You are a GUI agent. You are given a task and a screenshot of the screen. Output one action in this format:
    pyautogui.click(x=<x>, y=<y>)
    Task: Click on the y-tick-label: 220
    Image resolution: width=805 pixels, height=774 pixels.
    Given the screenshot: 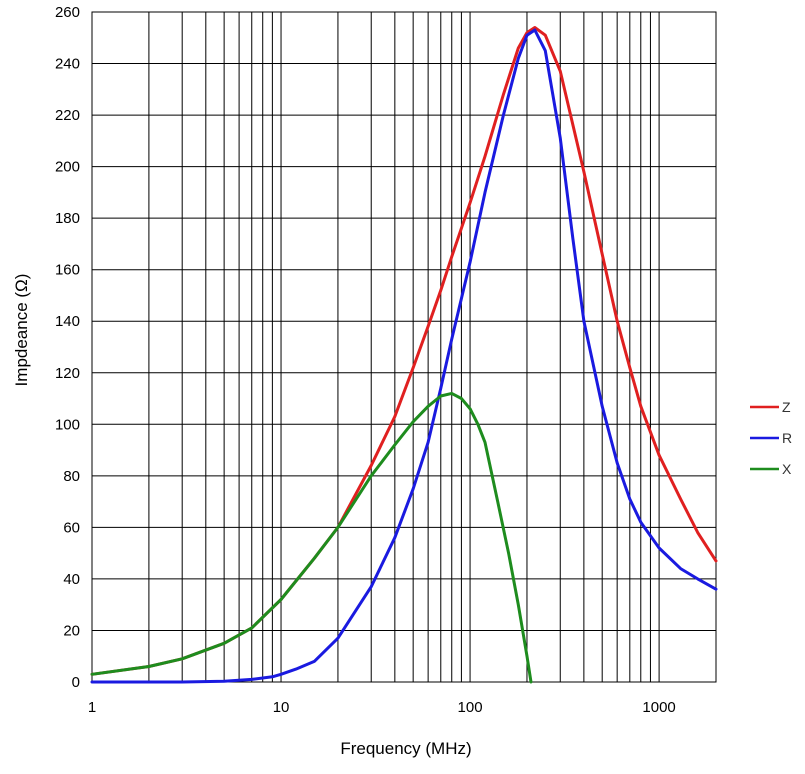 What is the action you would take?
    pyautogui.click(x=67, y=115)
    